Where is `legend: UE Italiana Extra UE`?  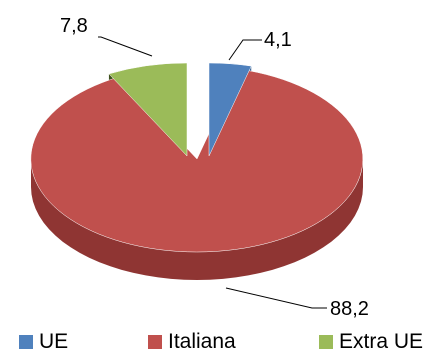 legend: UE Italiana Extra UE is located at coordinates (218, 345).